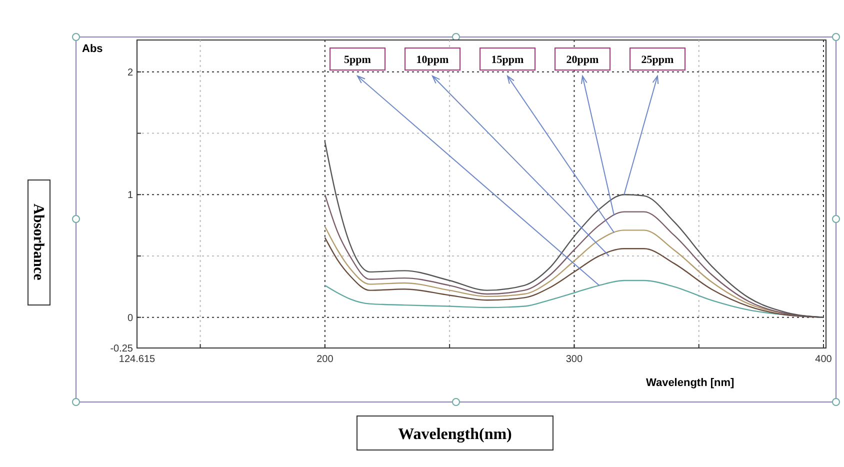 Image resolution: width=844 pixels, height=467 pixels. What do you see at coordinates (582, 60) in the screenshot?
I see `annotation: 20ppm` at bounding box center [582, 60].